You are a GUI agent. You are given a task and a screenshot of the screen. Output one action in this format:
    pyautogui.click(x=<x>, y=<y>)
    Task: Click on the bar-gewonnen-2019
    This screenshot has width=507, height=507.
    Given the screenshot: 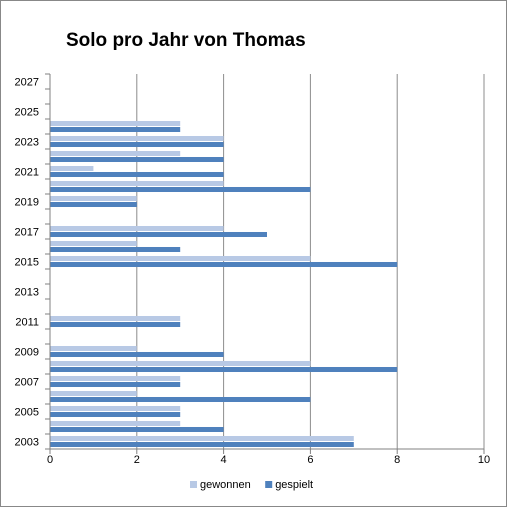 What is the action you would take?
    pyautogui.click(x=93, y=198)
    